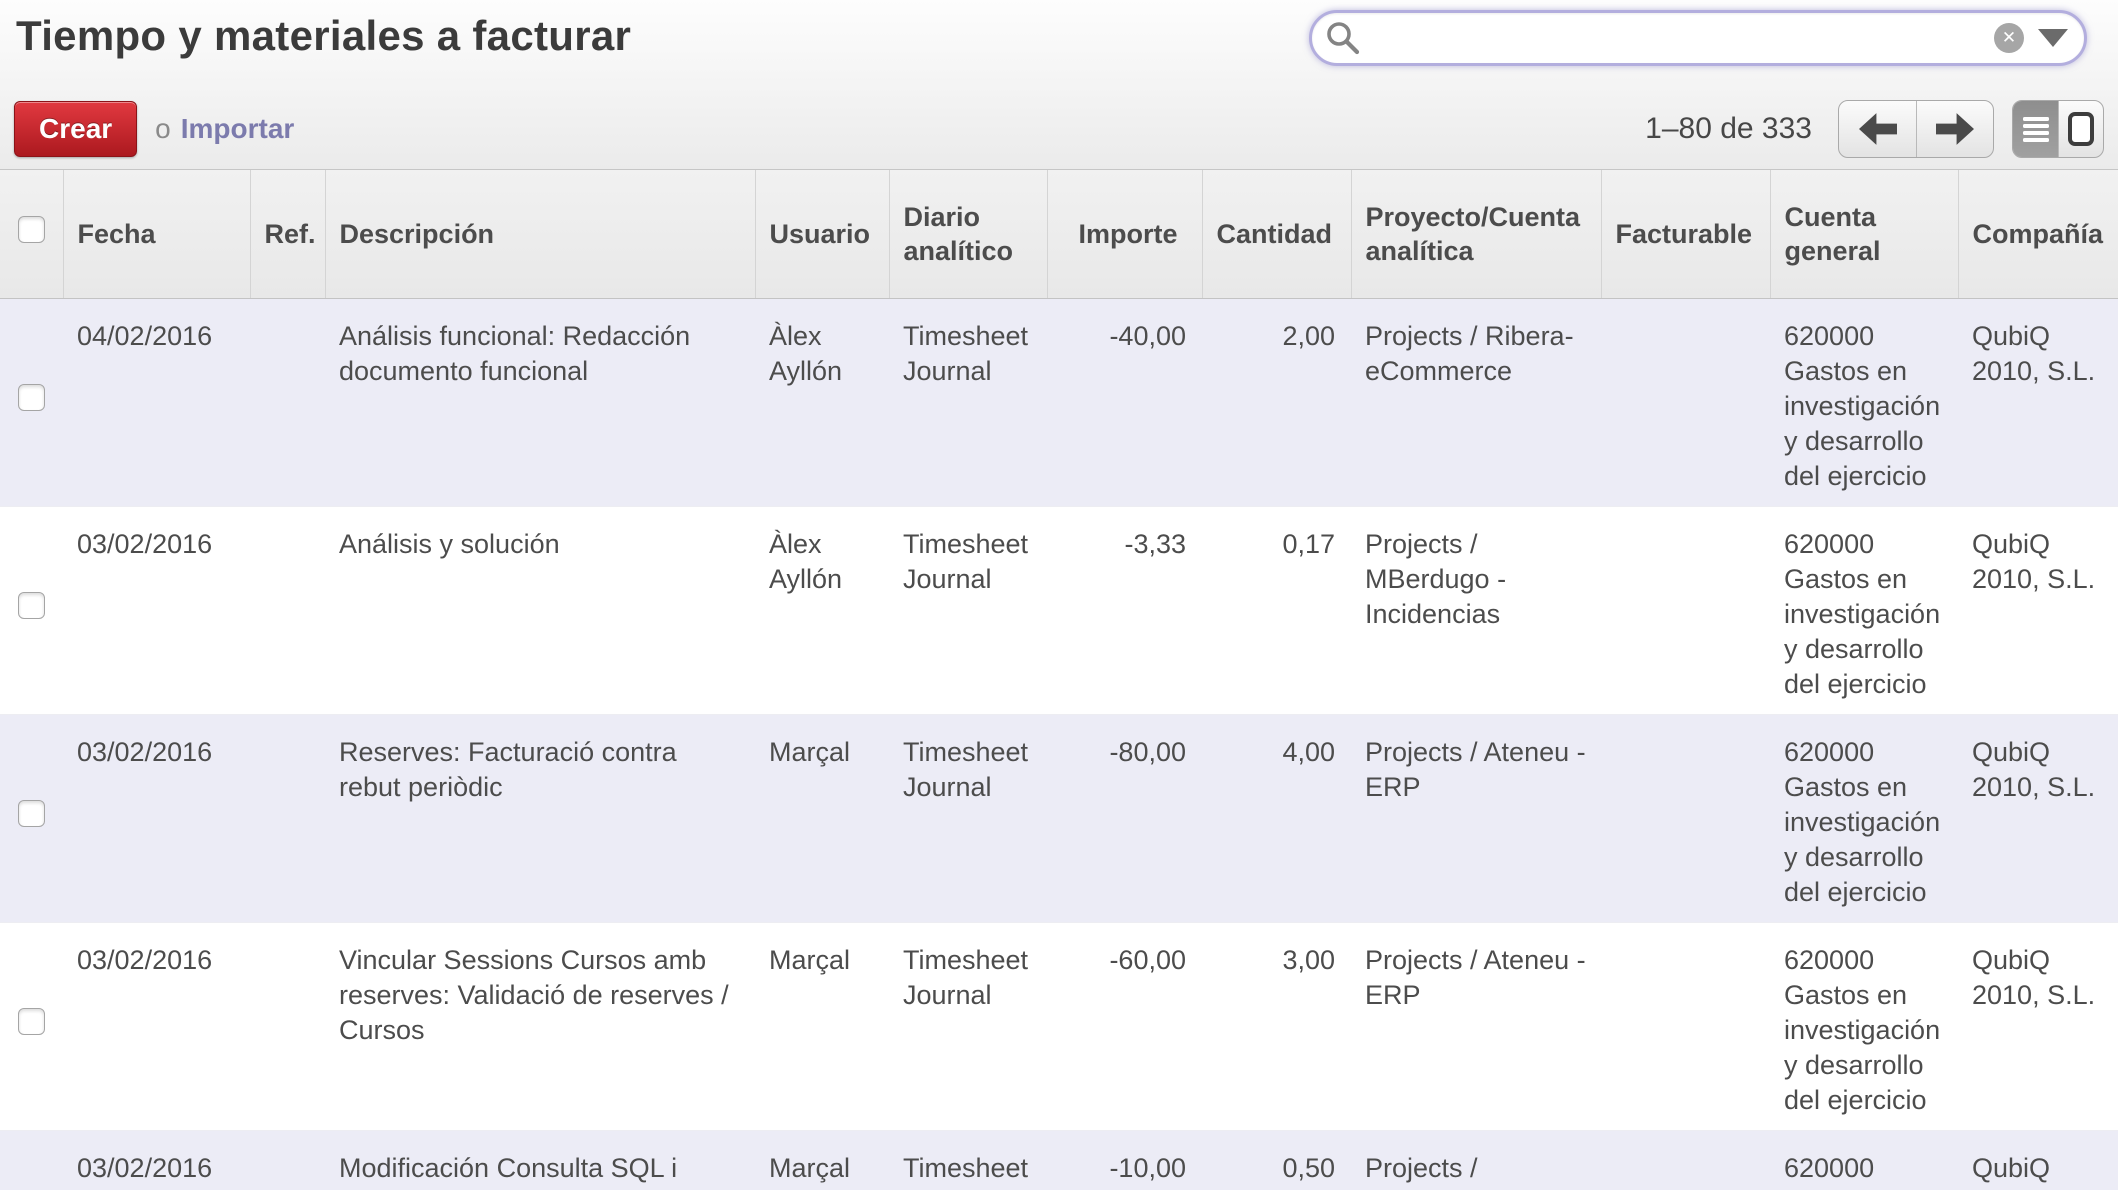  I want to click on select-all-checkbox, so click(31, 230).